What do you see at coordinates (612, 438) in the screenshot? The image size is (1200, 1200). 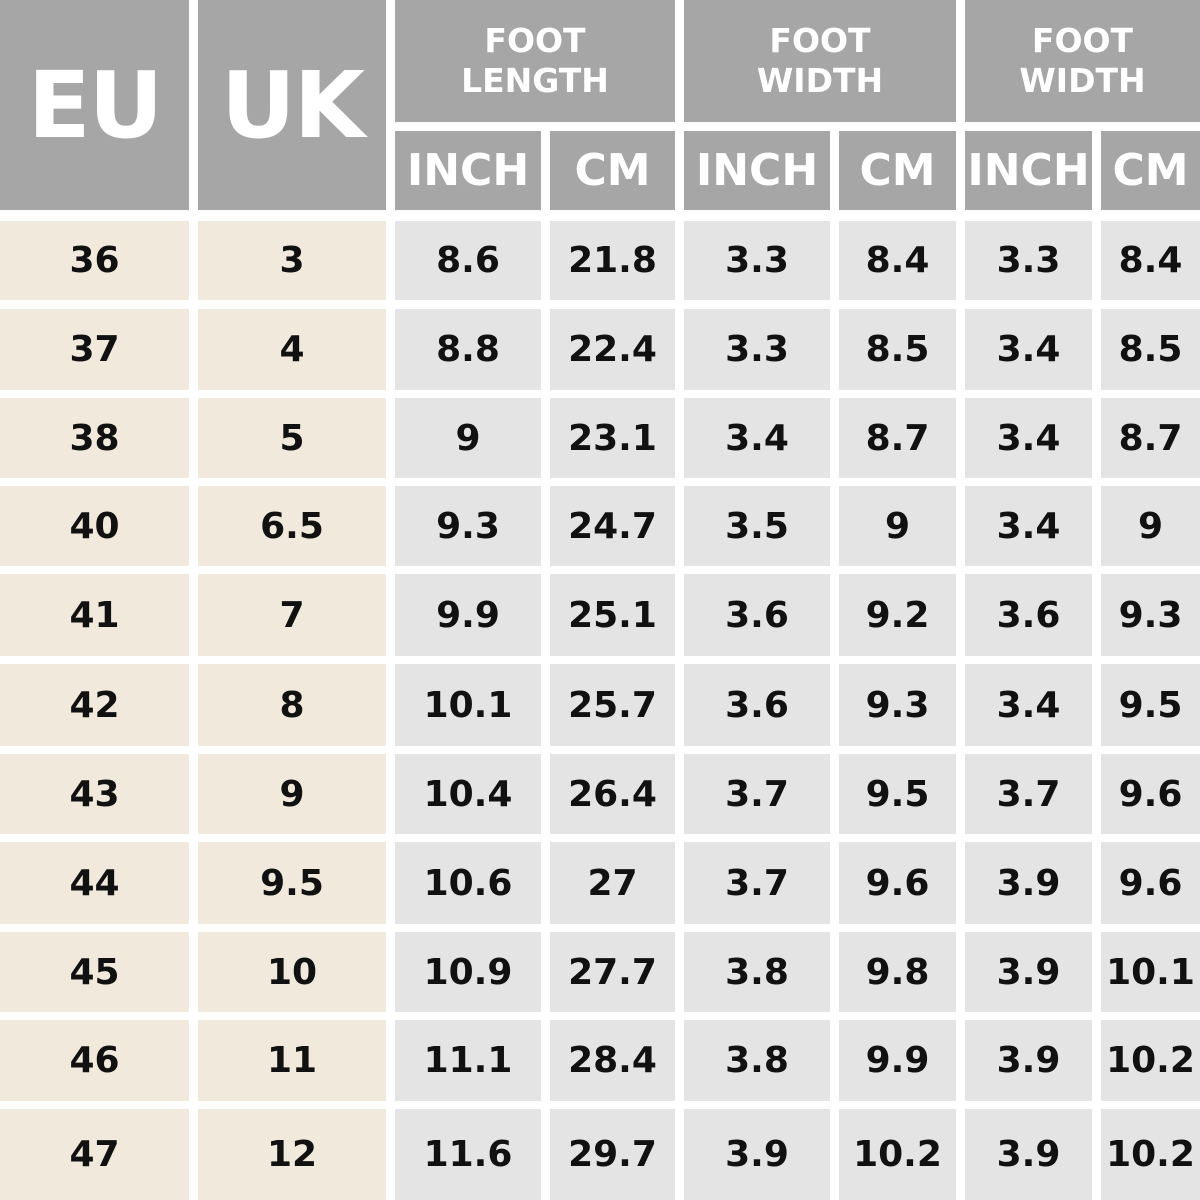 I see `table-cell: 23.1` at bounding box center [612, 438].